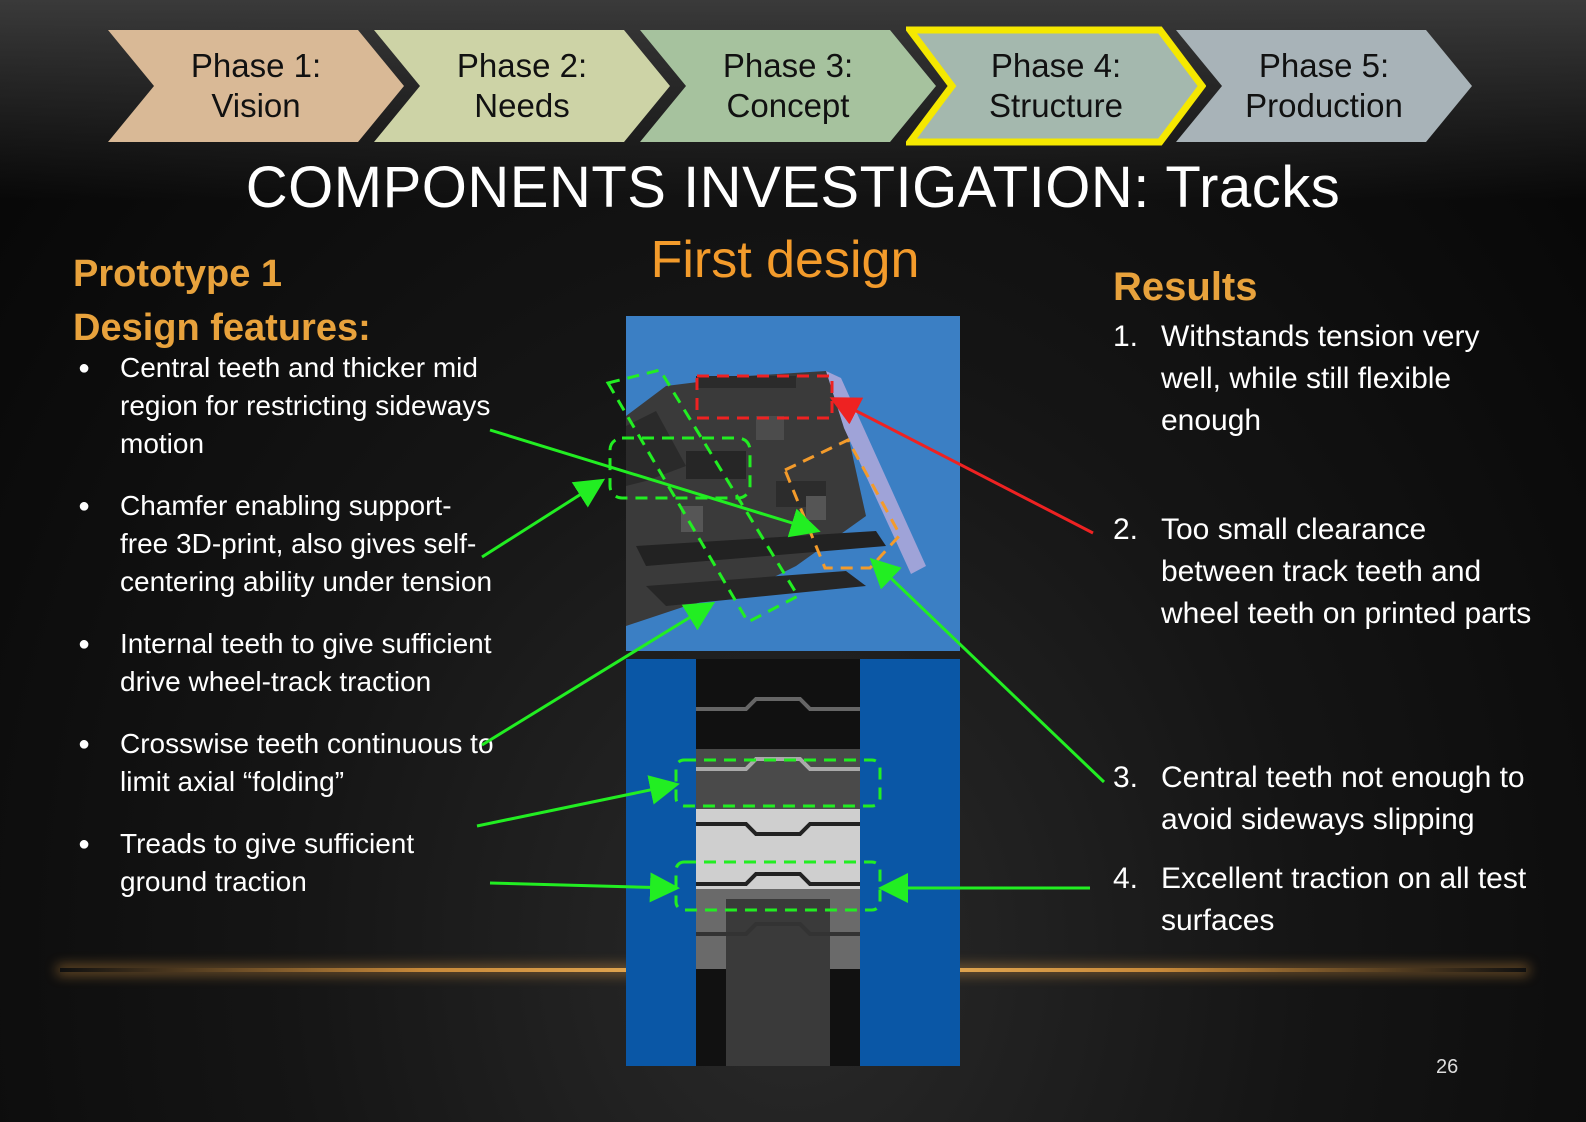 This screenshot has width=1586, height=1122. What do you see at coordinates (785, 260) in the screenshot?
I see `first-design-heading: First design` at bounding box center [785, 260].